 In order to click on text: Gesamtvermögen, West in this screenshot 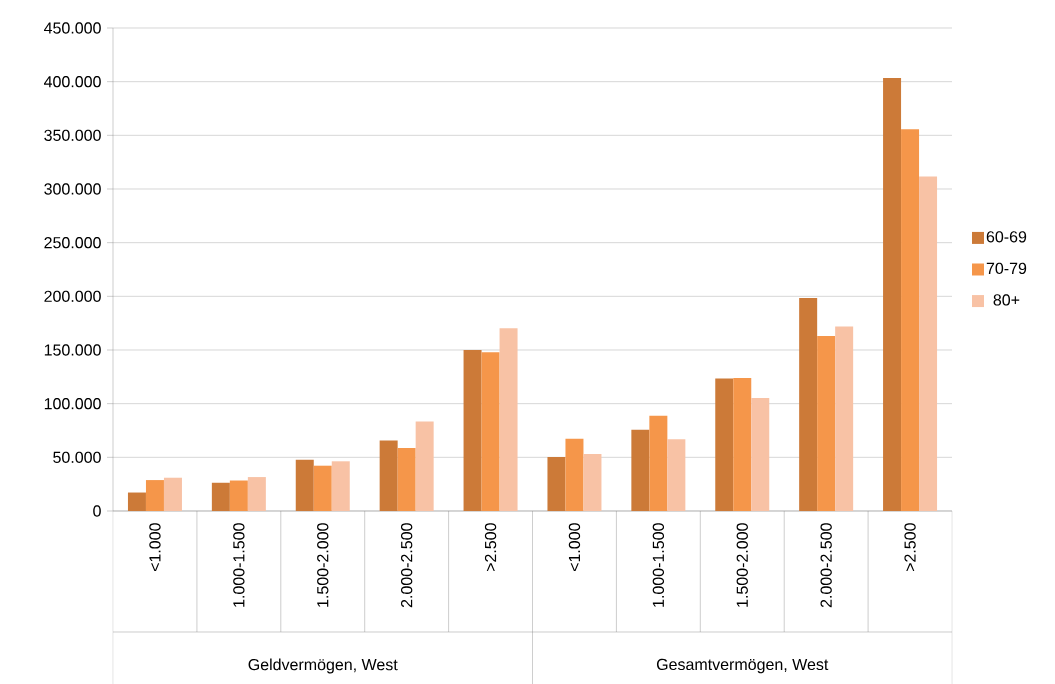, I will do `click(742, 666)`.